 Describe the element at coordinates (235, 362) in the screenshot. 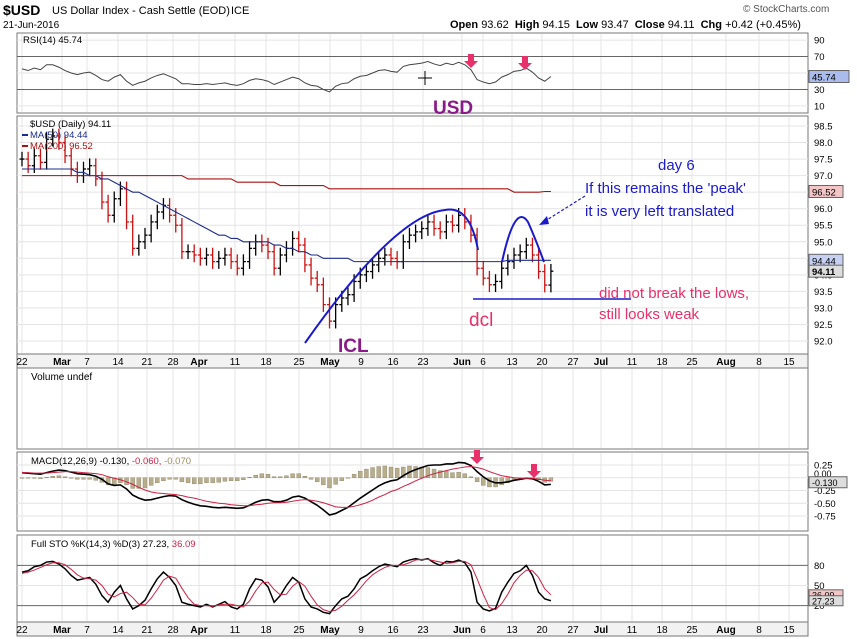

I see `x-tick-label: 11` at that location.